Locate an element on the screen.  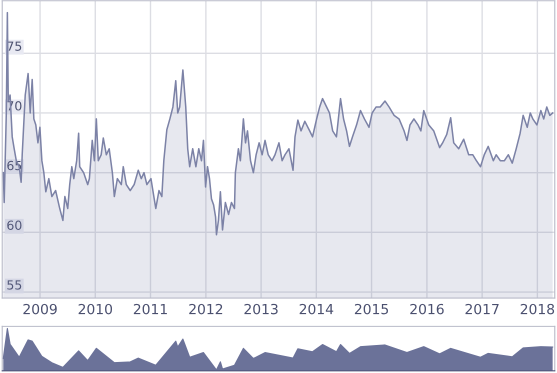
x-tick-label: 2009 is located at coordinates (40, 309).